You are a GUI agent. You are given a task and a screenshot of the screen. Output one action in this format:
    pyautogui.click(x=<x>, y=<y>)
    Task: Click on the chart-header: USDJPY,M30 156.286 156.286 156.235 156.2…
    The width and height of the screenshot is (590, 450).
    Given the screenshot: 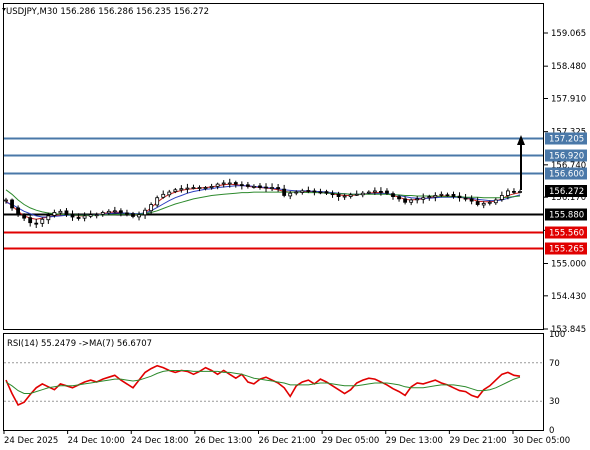 What is the action you would take?
    pyautogui.click(x=107, y=12)
    